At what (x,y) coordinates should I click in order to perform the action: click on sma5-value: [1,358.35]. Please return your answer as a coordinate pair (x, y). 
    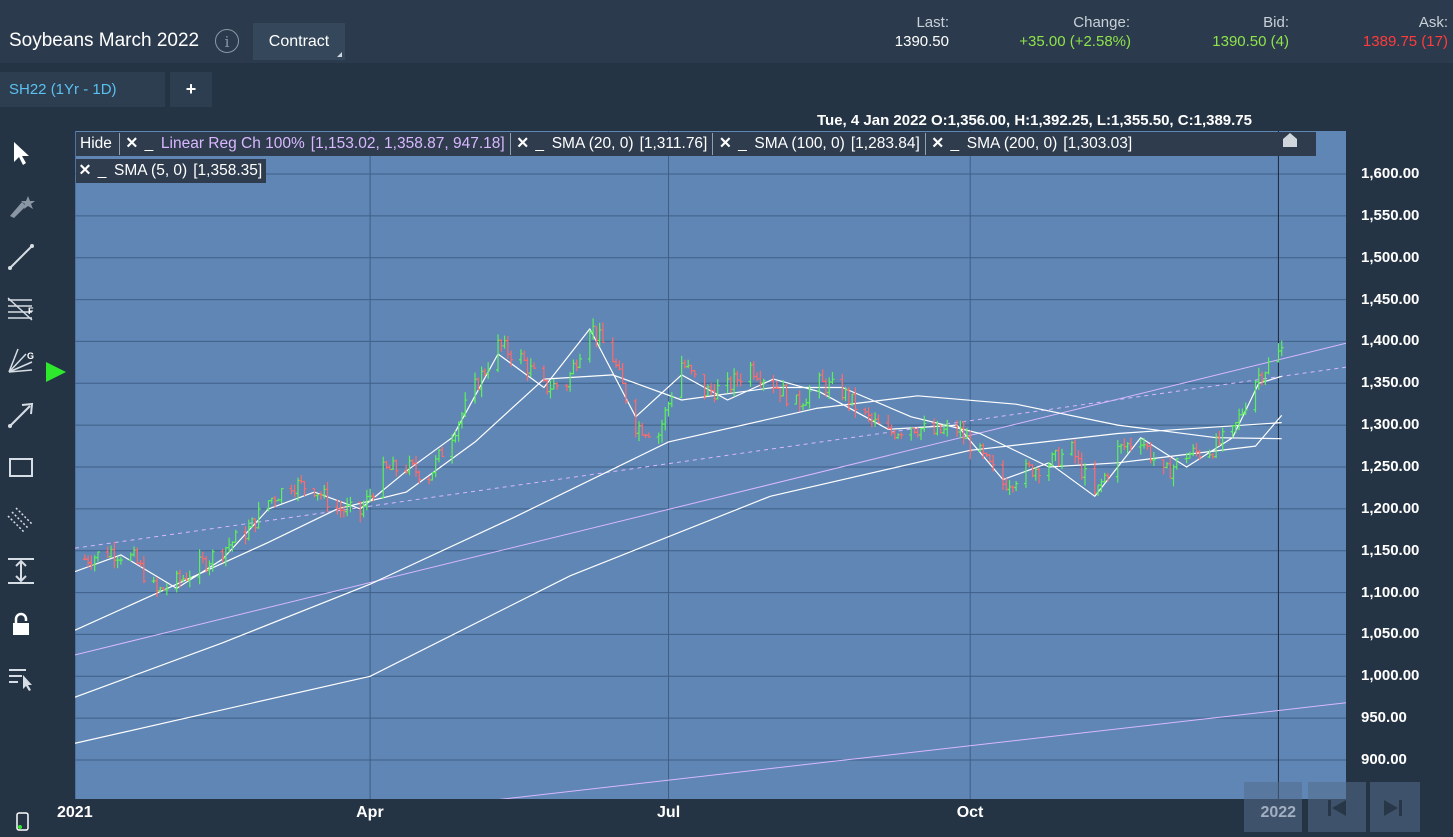
    Looking at the image, I should click on (228, 170).